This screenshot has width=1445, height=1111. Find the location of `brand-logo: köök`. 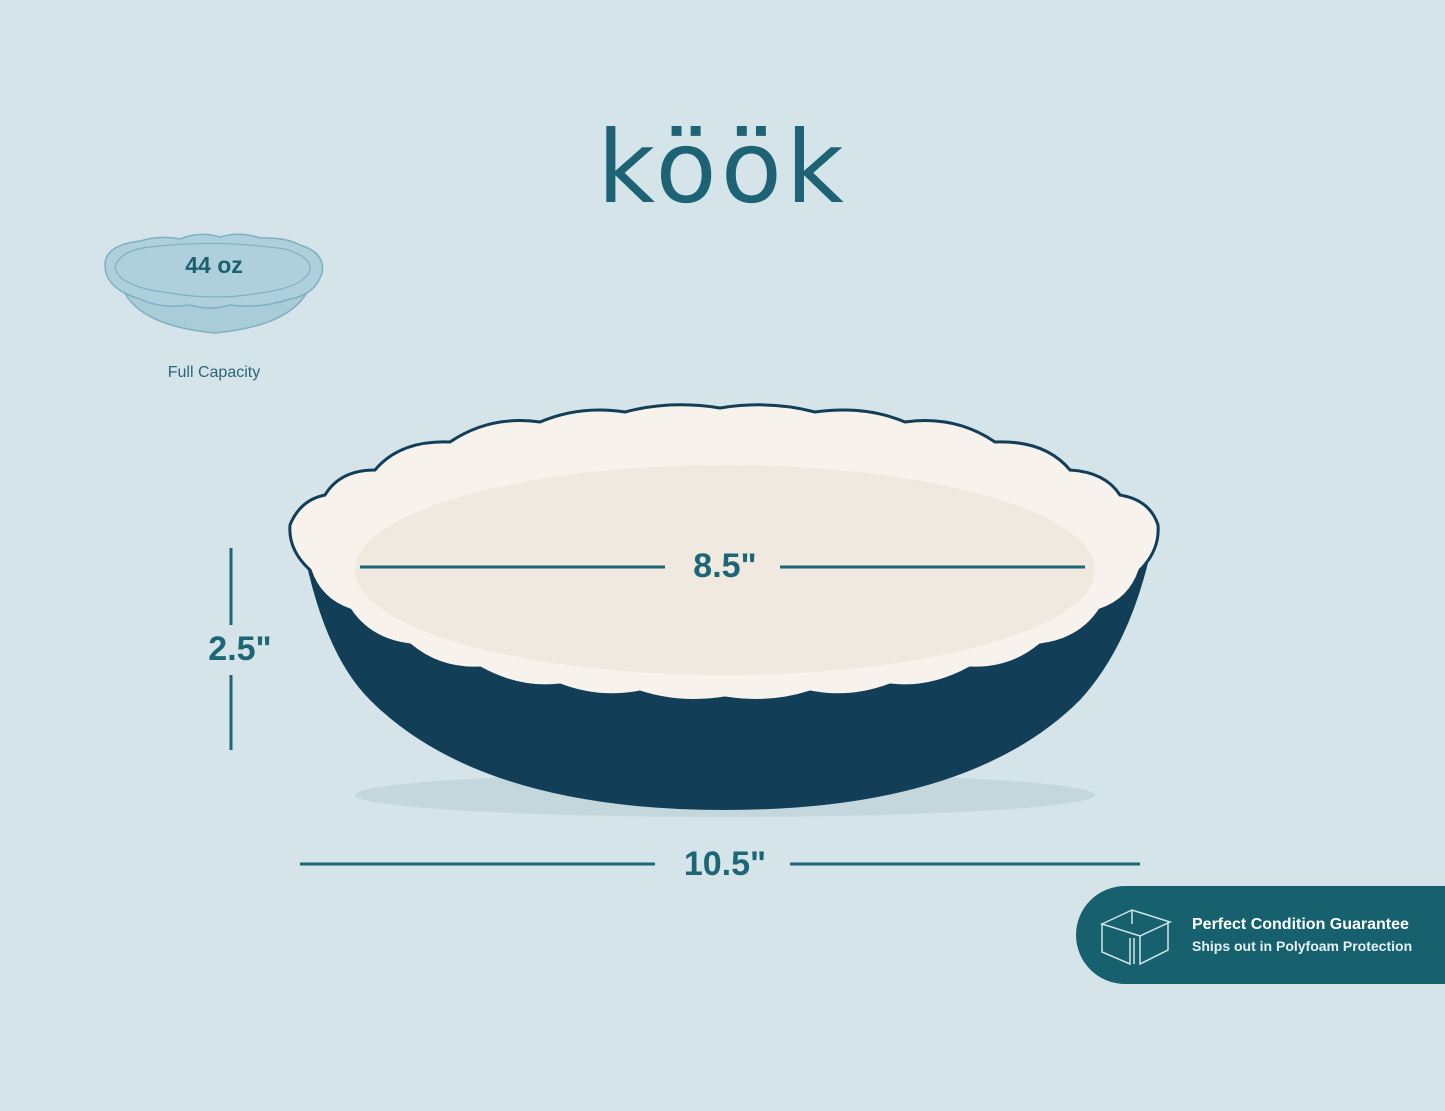

brand-logo: köök is located at coordinates (722, 167).